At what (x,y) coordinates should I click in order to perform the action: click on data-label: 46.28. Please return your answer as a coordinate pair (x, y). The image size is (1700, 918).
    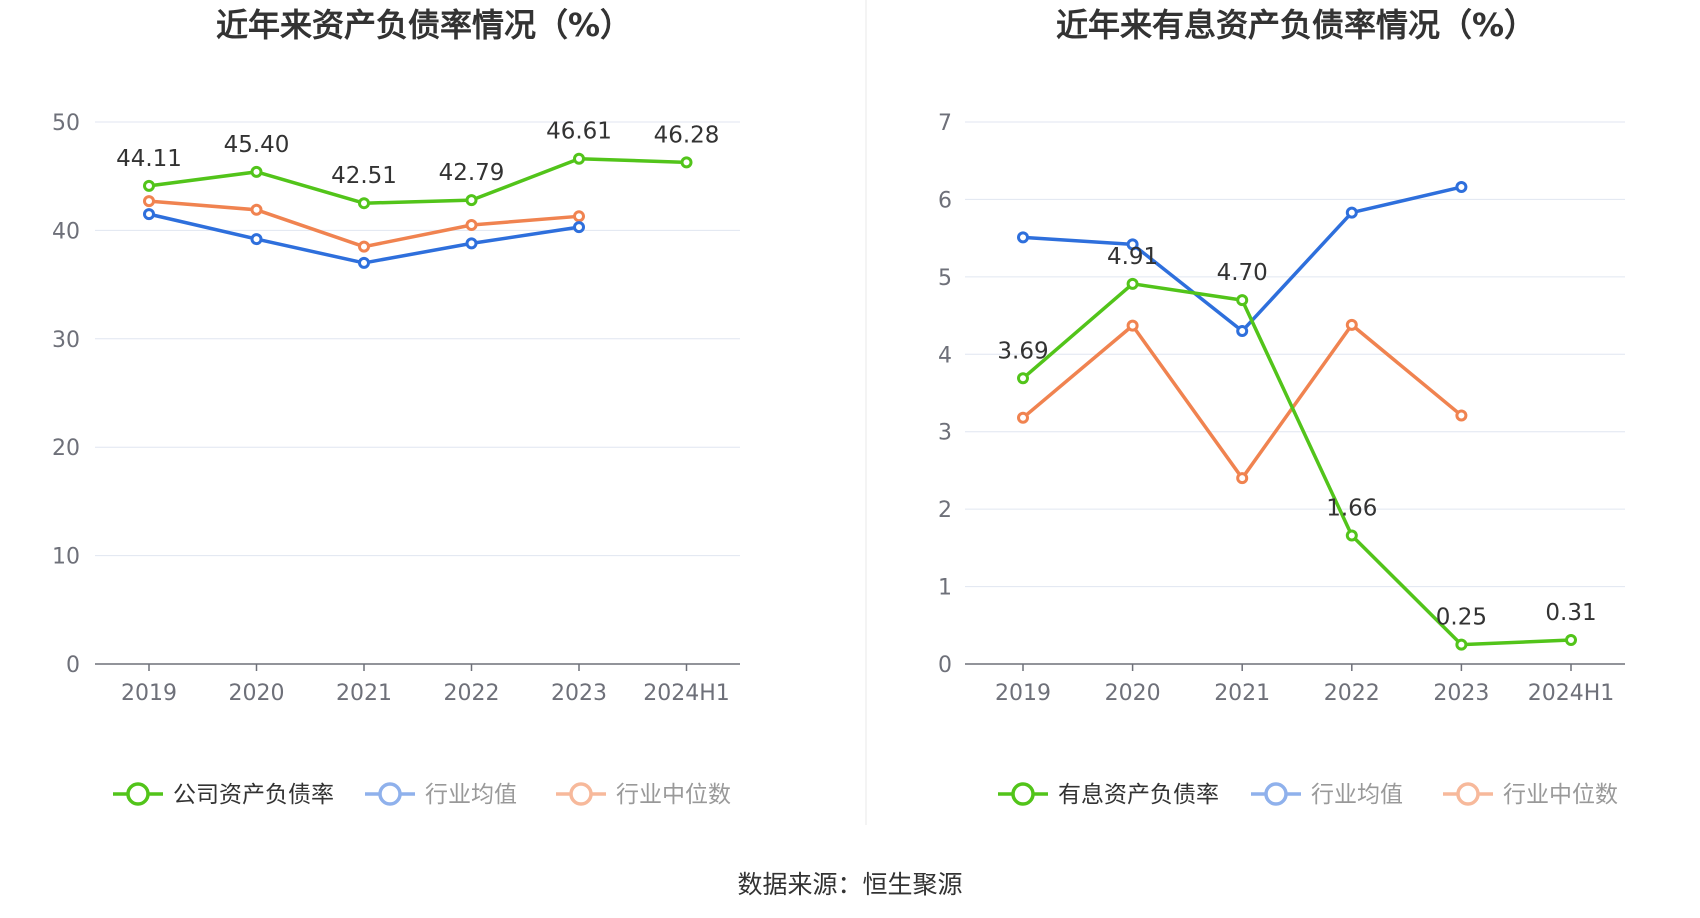
    Looking at the image, I should click on (687, 135).